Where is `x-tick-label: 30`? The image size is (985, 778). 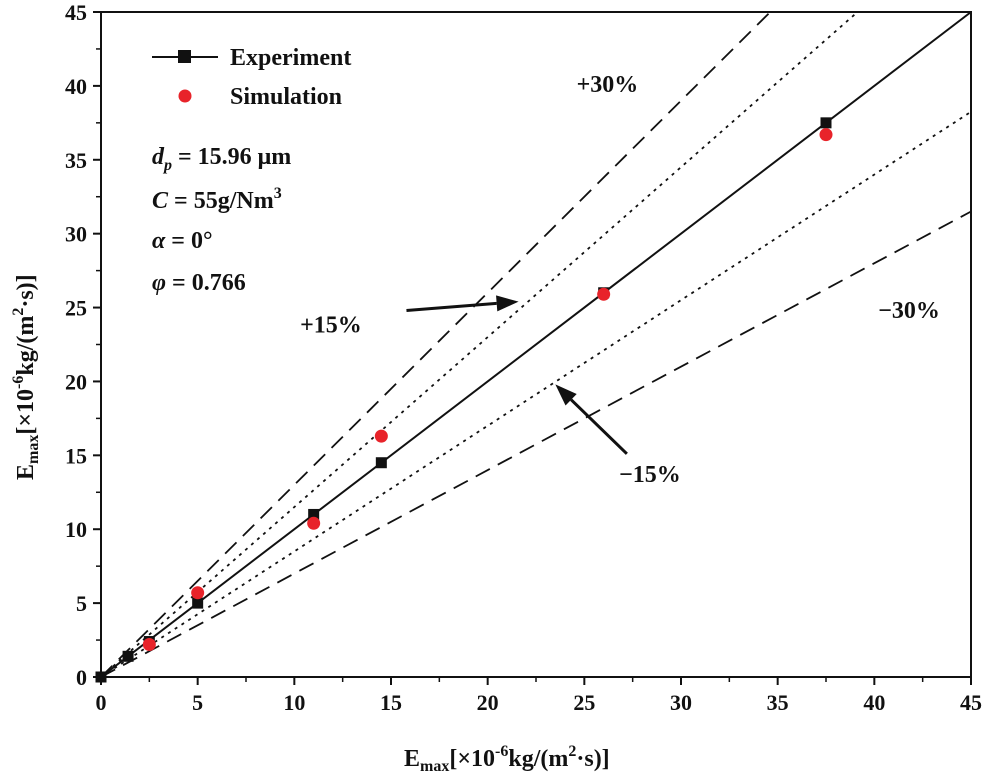
x-tick-label: 30 is located at coordinates (681, 702).